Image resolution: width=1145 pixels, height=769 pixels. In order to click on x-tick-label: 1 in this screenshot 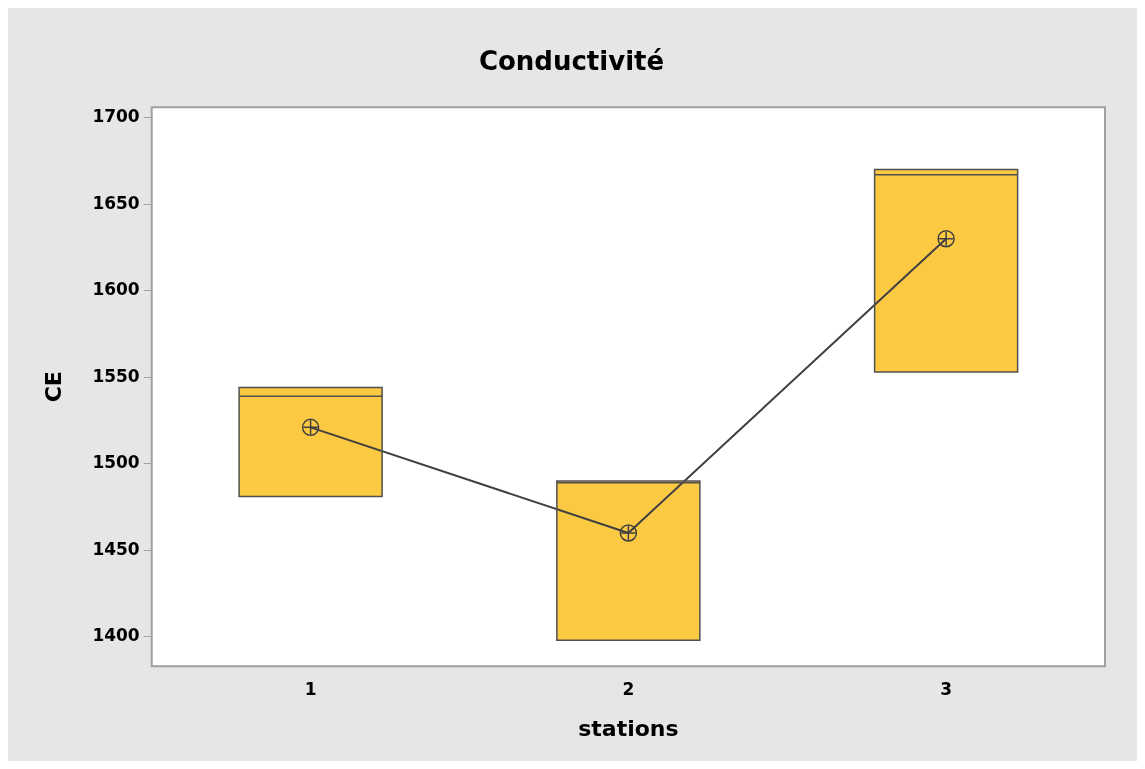, I will do `click(310, 688)`.